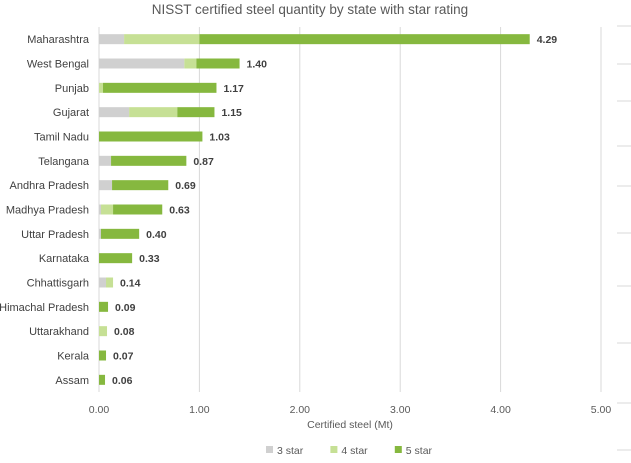 The image size is (631, 463). Describe the element at coordinates (47, 211) in the screenshot. I see `category-label: Madhya Pradesh` at that location.